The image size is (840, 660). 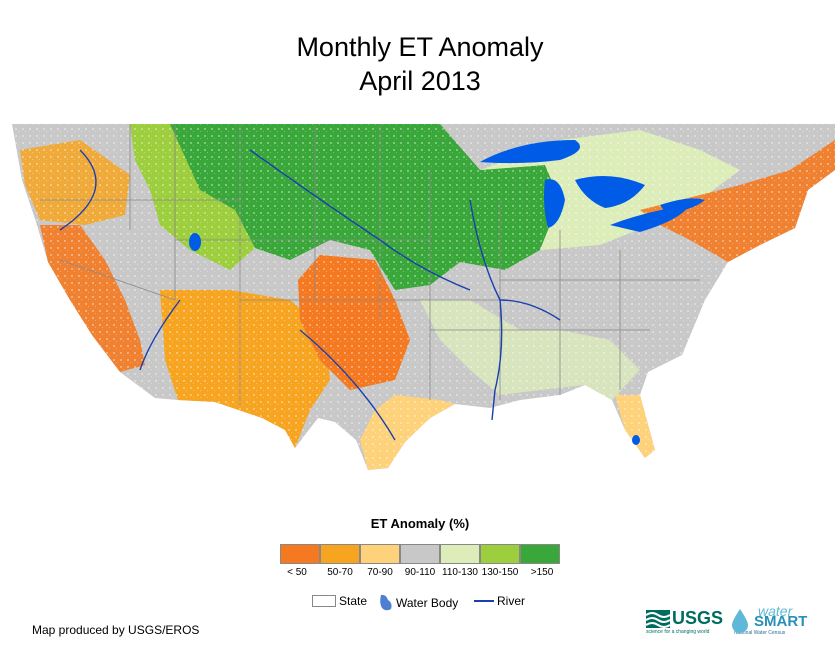 I want to click on map-title: Monthly ET Anomaly, so click(x=420, y=47).